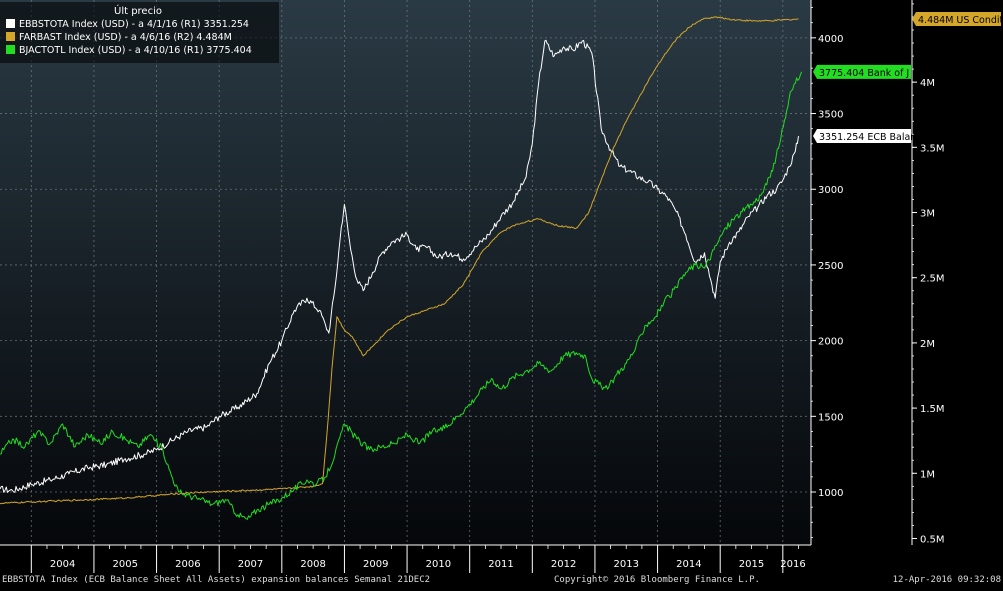 The image size is (1003, 591). I want to click on r2-tick-label: 0.5M, so click(932, 539).